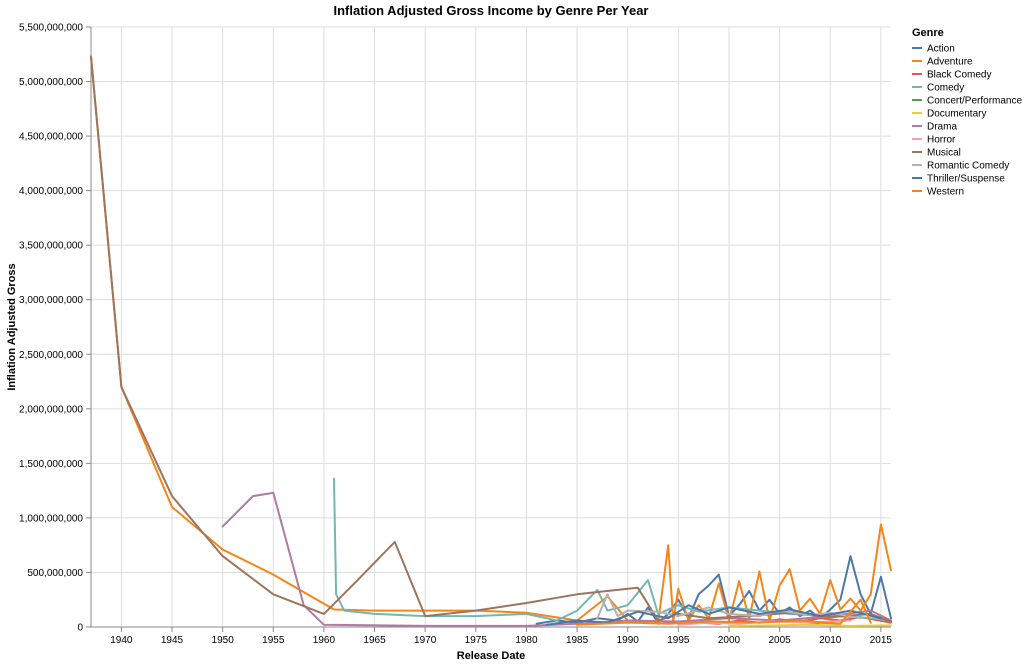  I want to click on x-tick-label: 2005, so click(779, 640).